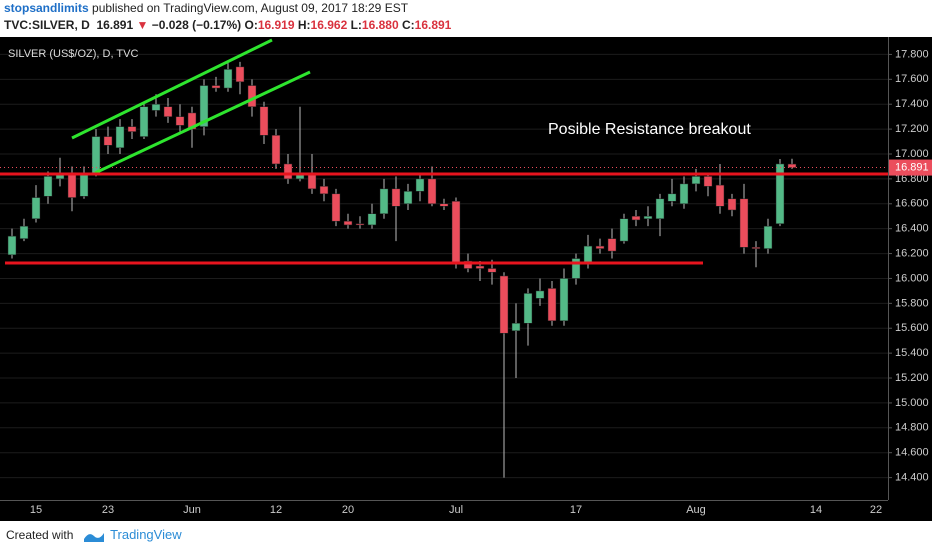 The width and height of the screenshot is (932, 550). What do you see at coordinates (115, 25) in the screenshot?
I see `last-price: 16.891` at bounding box center [115, 25].